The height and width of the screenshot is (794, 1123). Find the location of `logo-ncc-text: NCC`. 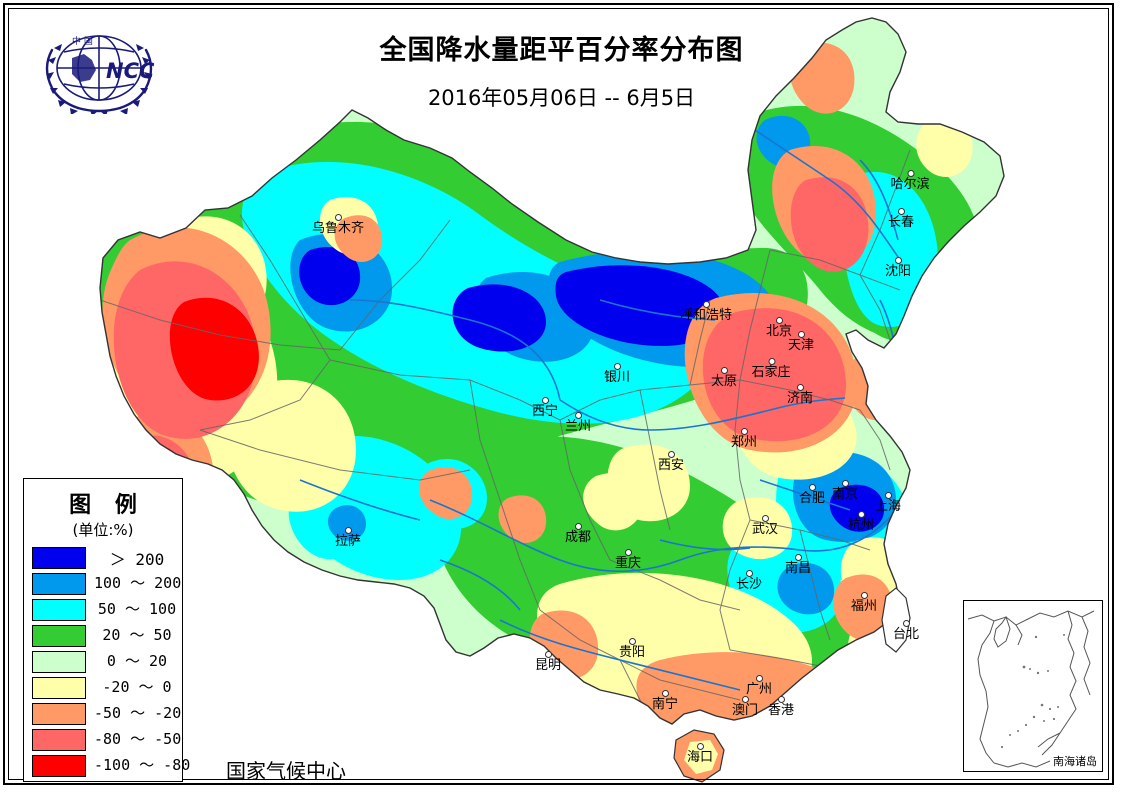

logo-ncc-text: NCC is located at coordinates (130, 71).